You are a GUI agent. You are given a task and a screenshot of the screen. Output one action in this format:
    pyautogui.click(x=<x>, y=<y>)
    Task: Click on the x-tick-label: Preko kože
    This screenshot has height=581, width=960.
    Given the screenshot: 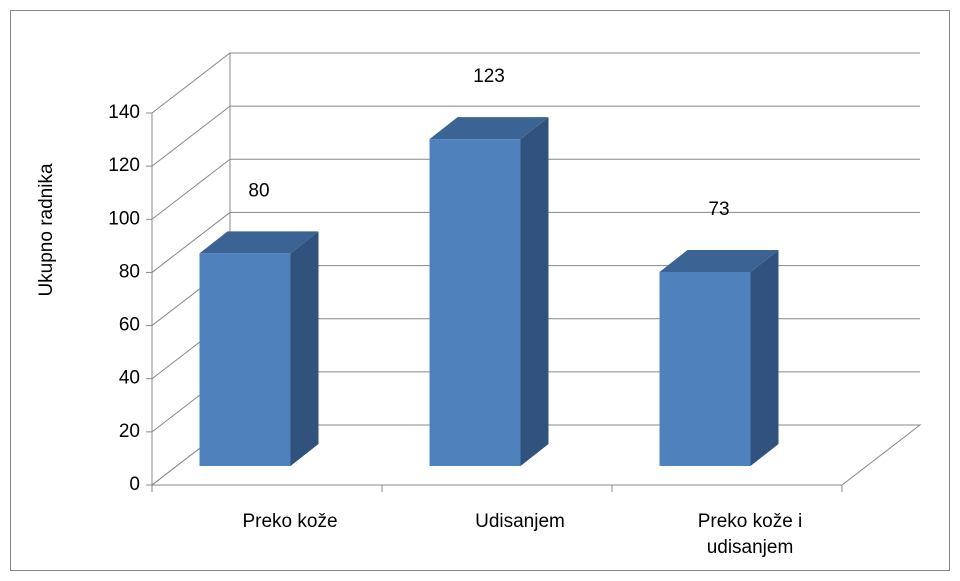 What is the action you would take?
    pyautogui.click(x=290, y=521)
    